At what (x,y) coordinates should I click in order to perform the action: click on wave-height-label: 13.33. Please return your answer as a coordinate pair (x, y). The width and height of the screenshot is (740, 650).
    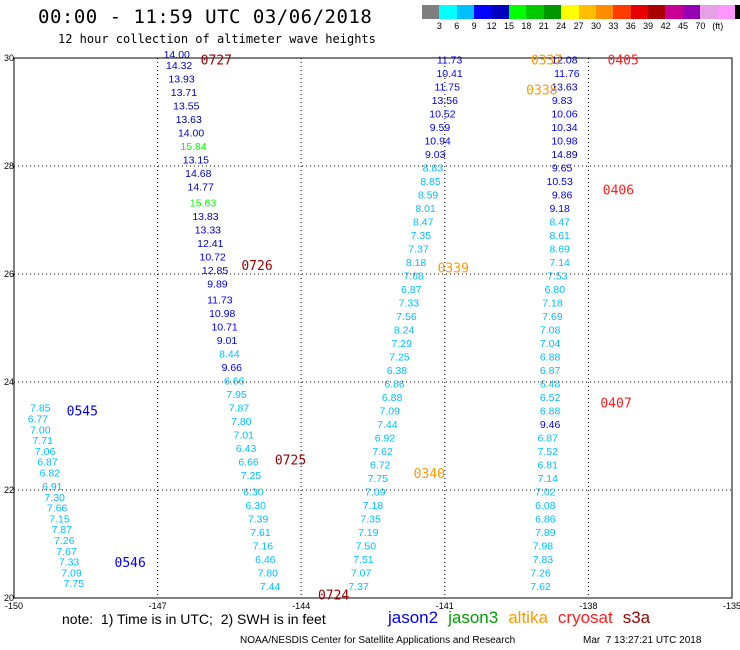
    Looking at the image, I should click on (208, 231).